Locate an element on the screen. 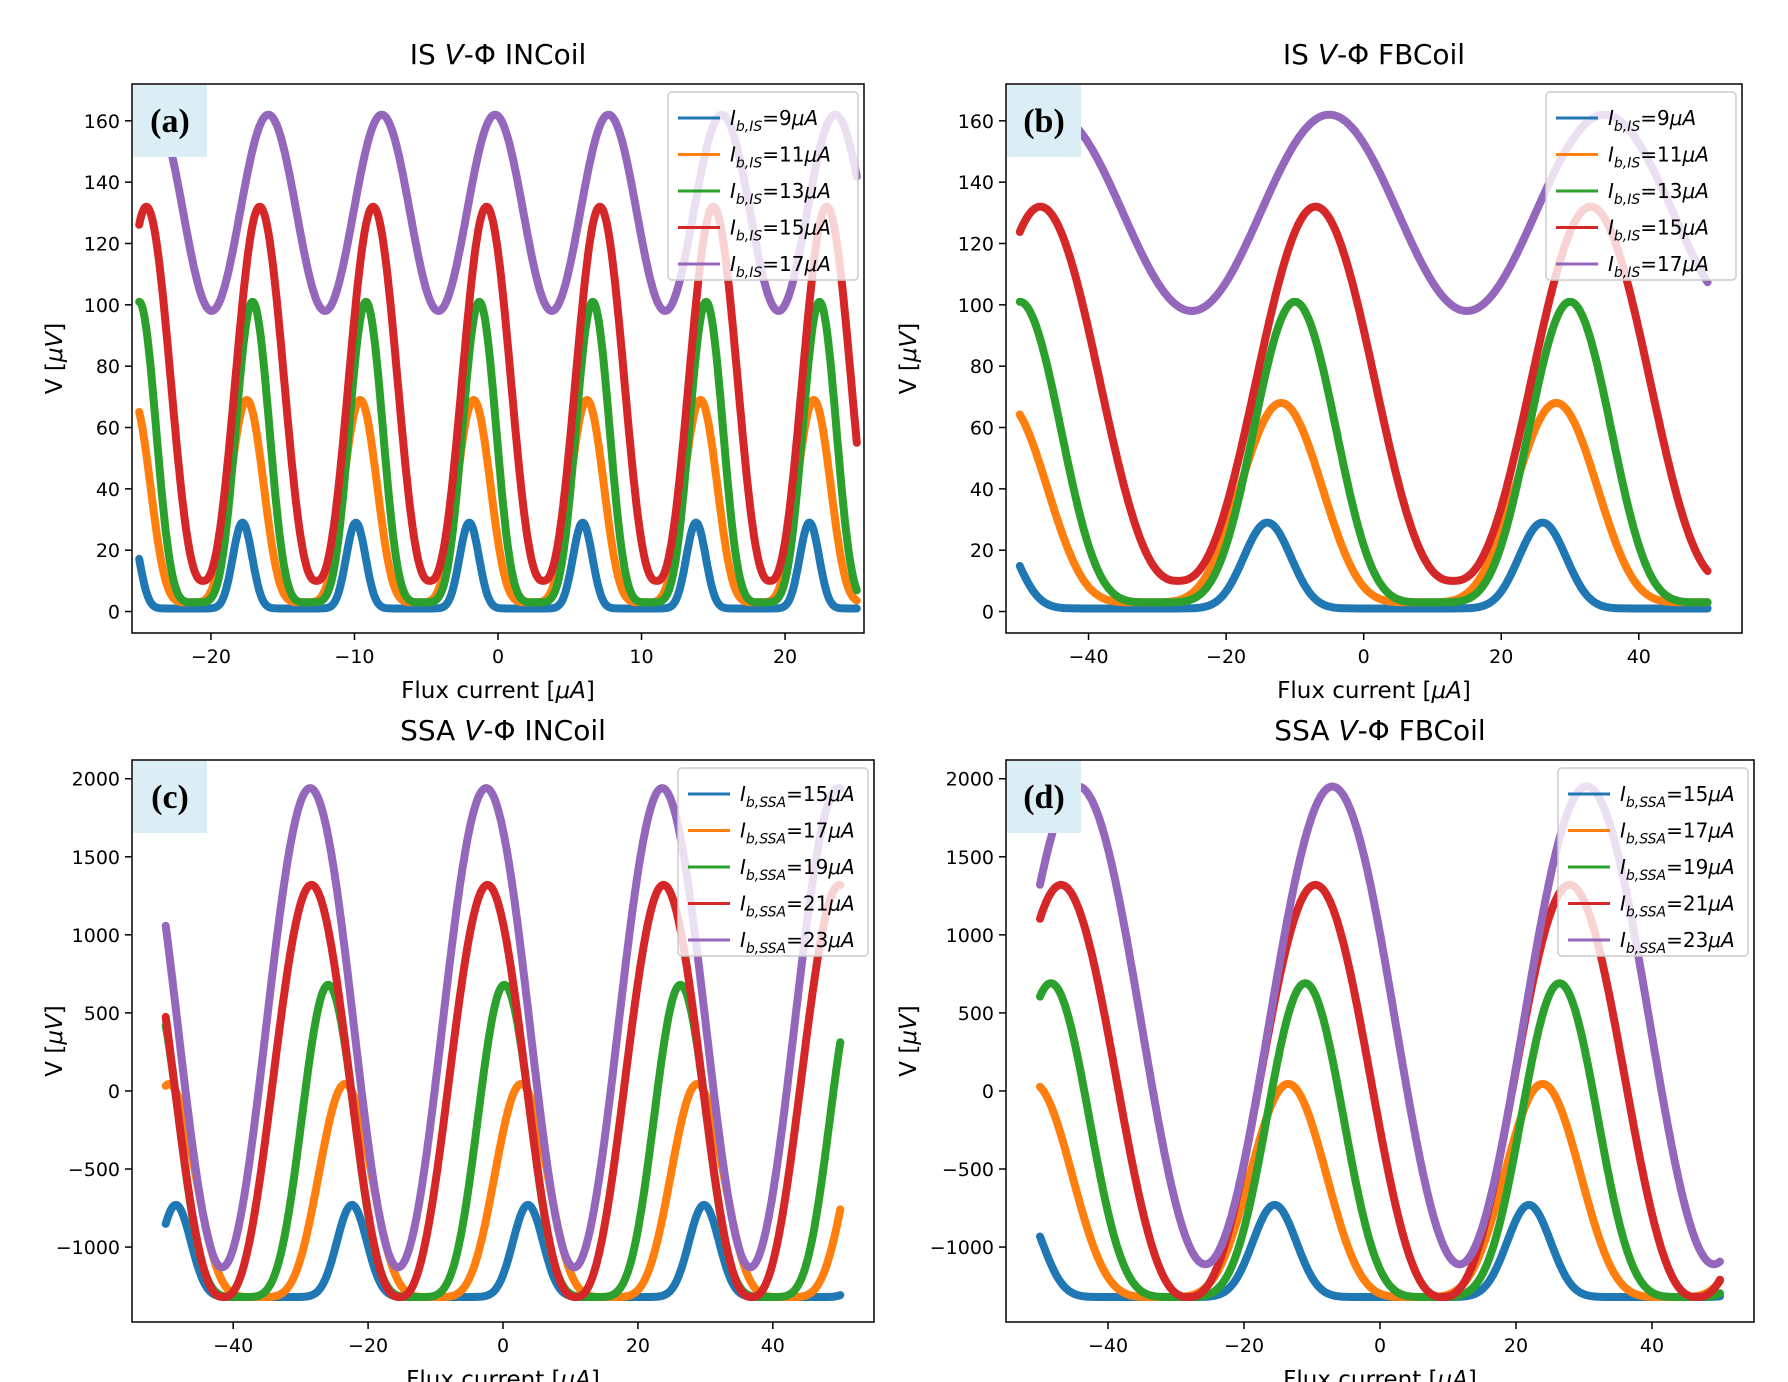 The width and height of the screenshot is (1788, 1382). legend-label: Ib,IS=11μA is located at coordinates (780, 157).